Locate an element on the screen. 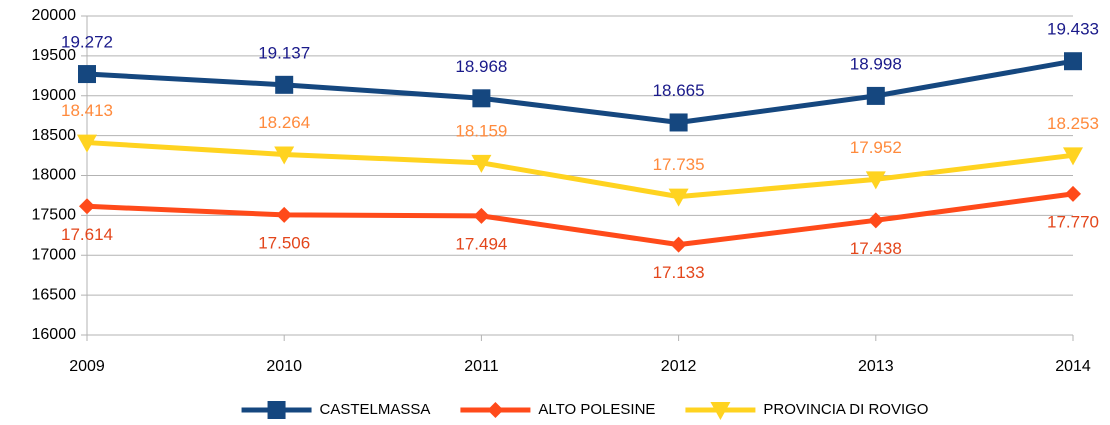 The height and width of the screenshot is (425, 1110). x-tick-label: 2009 is located at coordinates (87, 366).